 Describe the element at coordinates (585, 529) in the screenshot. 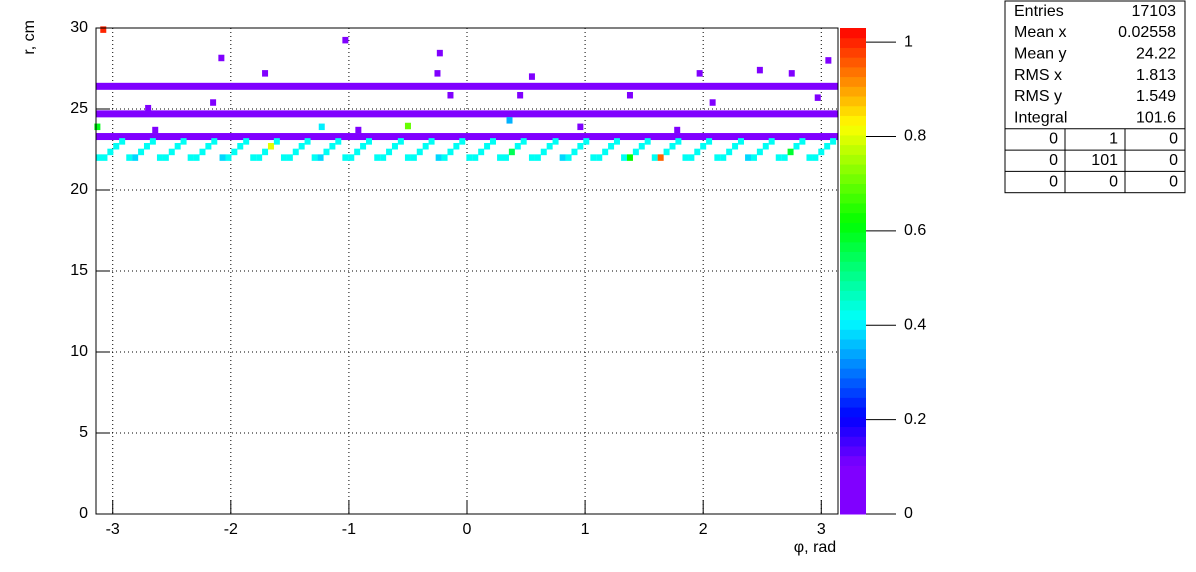

I see `x-tick-label: 1` at that location.